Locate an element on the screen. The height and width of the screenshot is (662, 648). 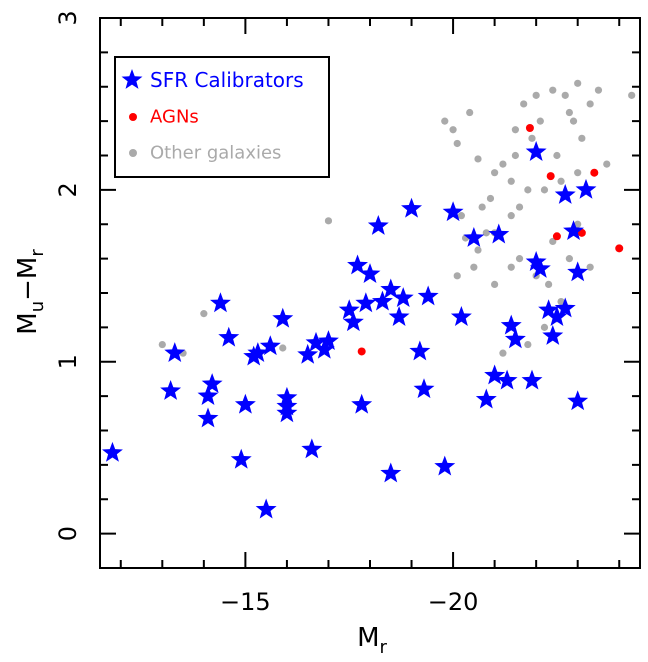
legend-label: SFR Calibrators is located at coordinates (227, 80).